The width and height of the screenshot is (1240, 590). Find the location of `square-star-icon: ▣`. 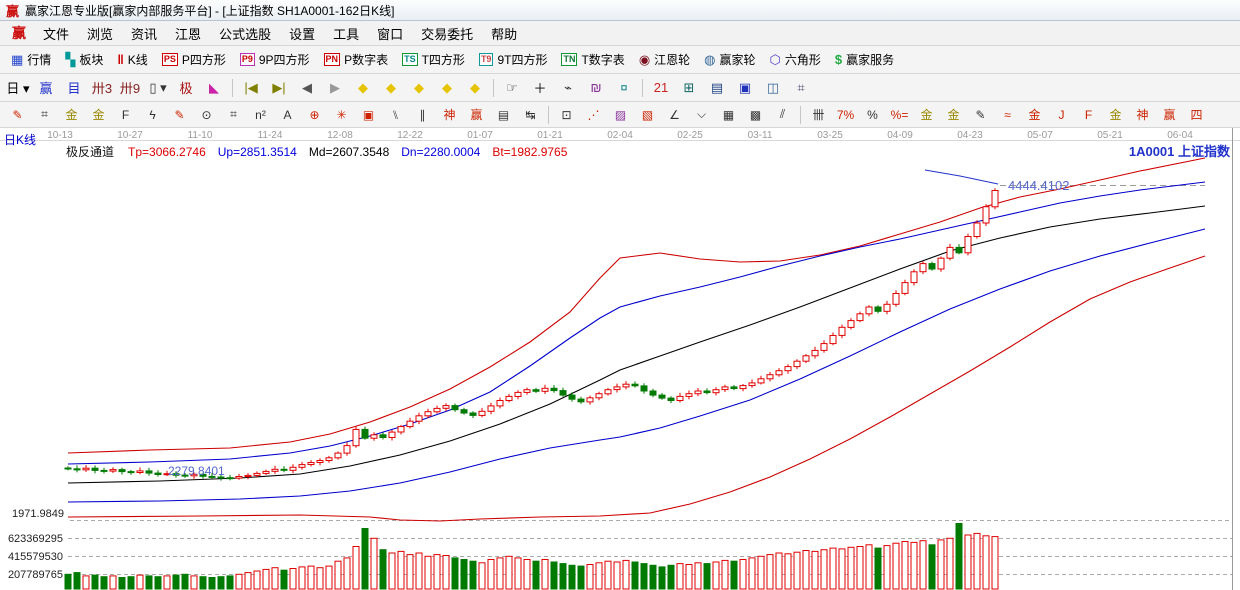

square-star-icon: ▣ is located at coordinates (368, 114).